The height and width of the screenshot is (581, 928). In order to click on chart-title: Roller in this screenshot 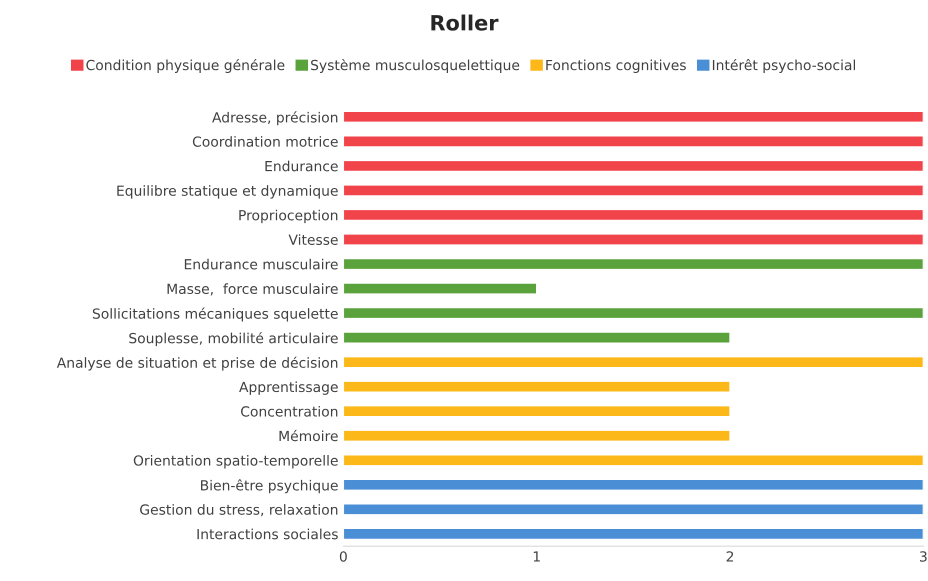, I will do `click(464, 22)`.